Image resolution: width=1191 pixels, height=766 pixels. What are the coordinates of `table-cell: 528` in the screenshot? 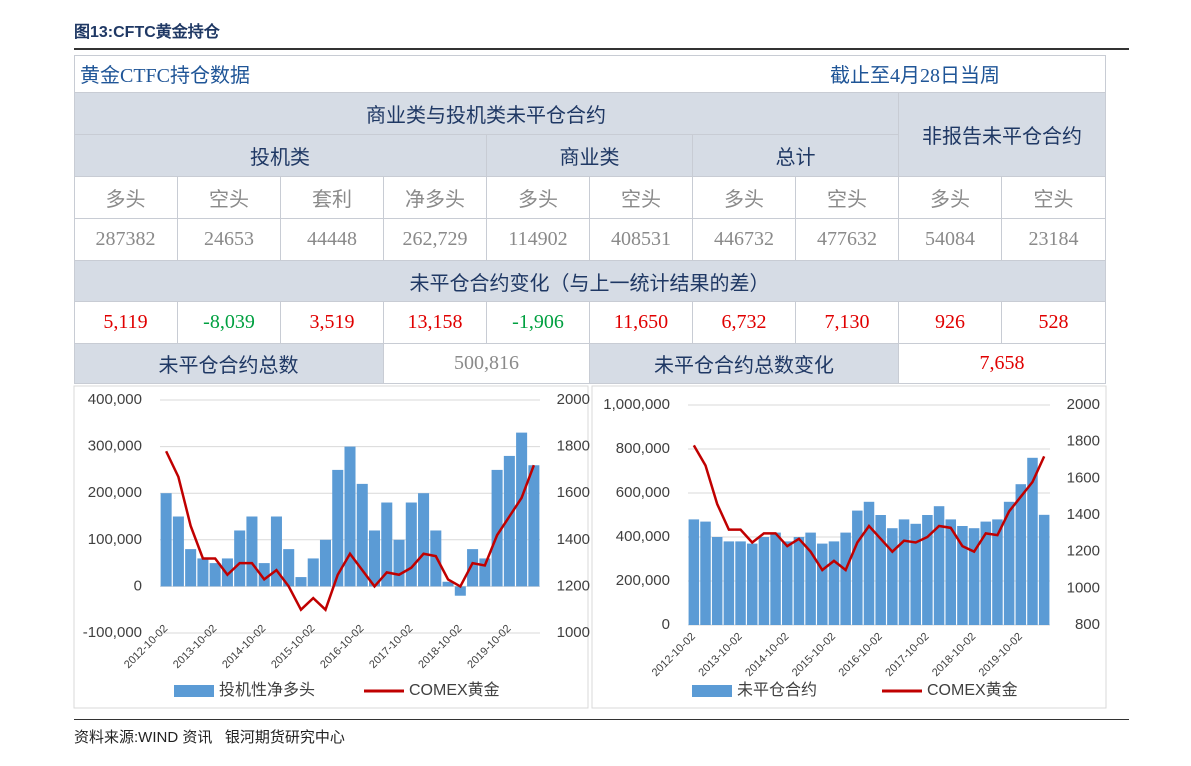 It's located at (1054, 323).